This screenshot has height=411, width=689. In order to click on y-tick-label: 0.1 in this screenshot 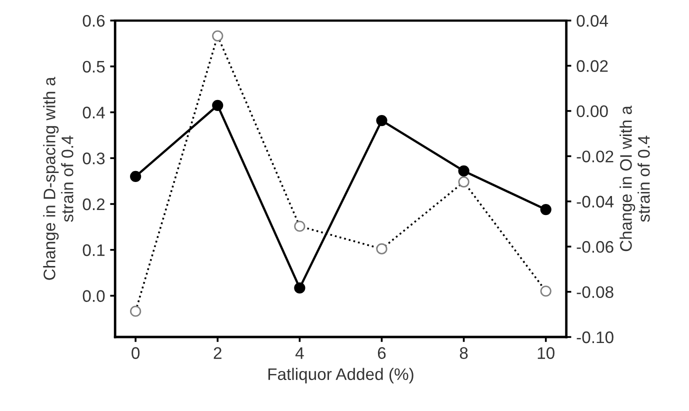, I will do `click(93, 250)`.